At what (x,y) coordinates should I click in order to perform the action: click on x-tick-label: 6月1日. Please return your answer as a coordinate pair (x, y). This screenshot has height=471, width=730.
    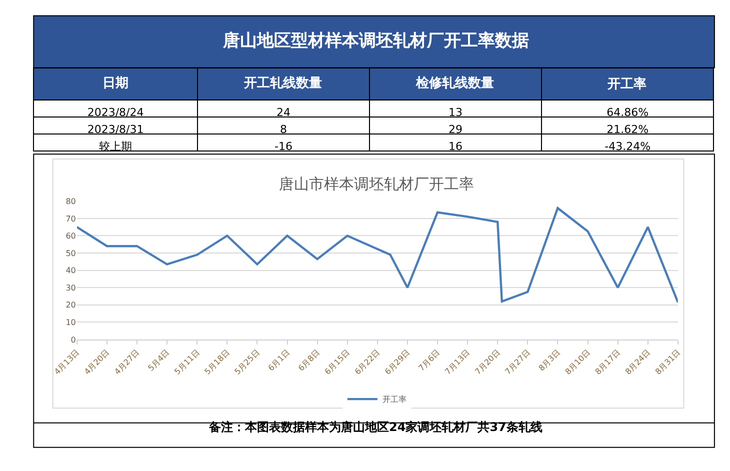
    Looking at the image, I should click on (279, 360).